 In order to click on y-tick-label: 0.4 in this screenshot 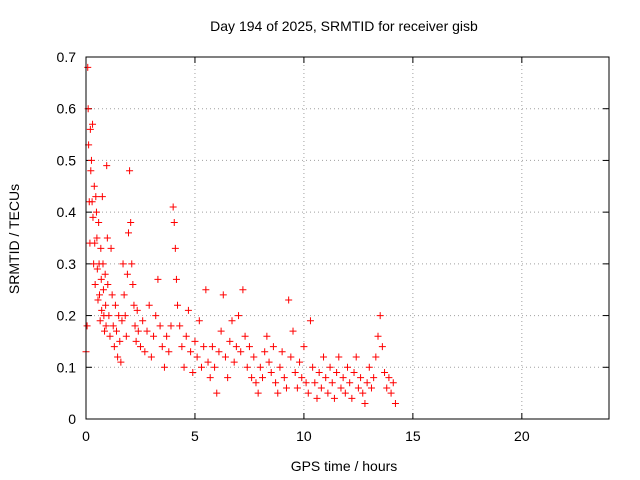, I will do `click(67, 212)`.